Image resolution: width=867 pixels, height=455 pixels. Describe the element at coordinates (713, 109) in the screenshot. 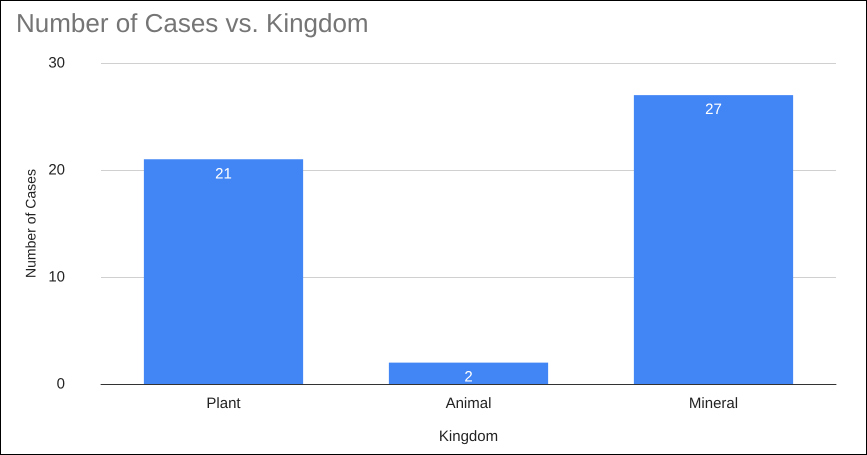

I see `data-label: 27` at that location.